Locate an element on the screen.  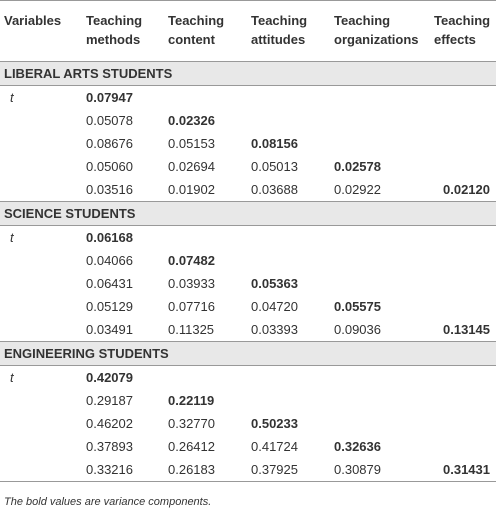
value-cell: 0.13145 is located at coordinates (466, 329).